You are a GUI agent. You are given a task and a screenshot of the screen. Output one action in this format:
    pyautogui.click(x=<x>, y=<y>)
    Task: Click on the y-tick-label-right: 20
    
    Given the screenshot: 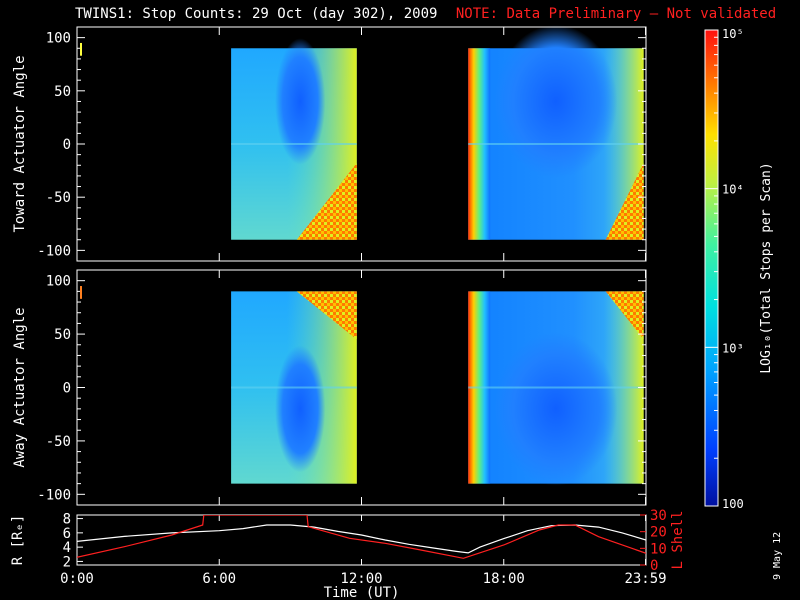 What is the action you would take?
    pyautogui.click(x=658, y=533)
    